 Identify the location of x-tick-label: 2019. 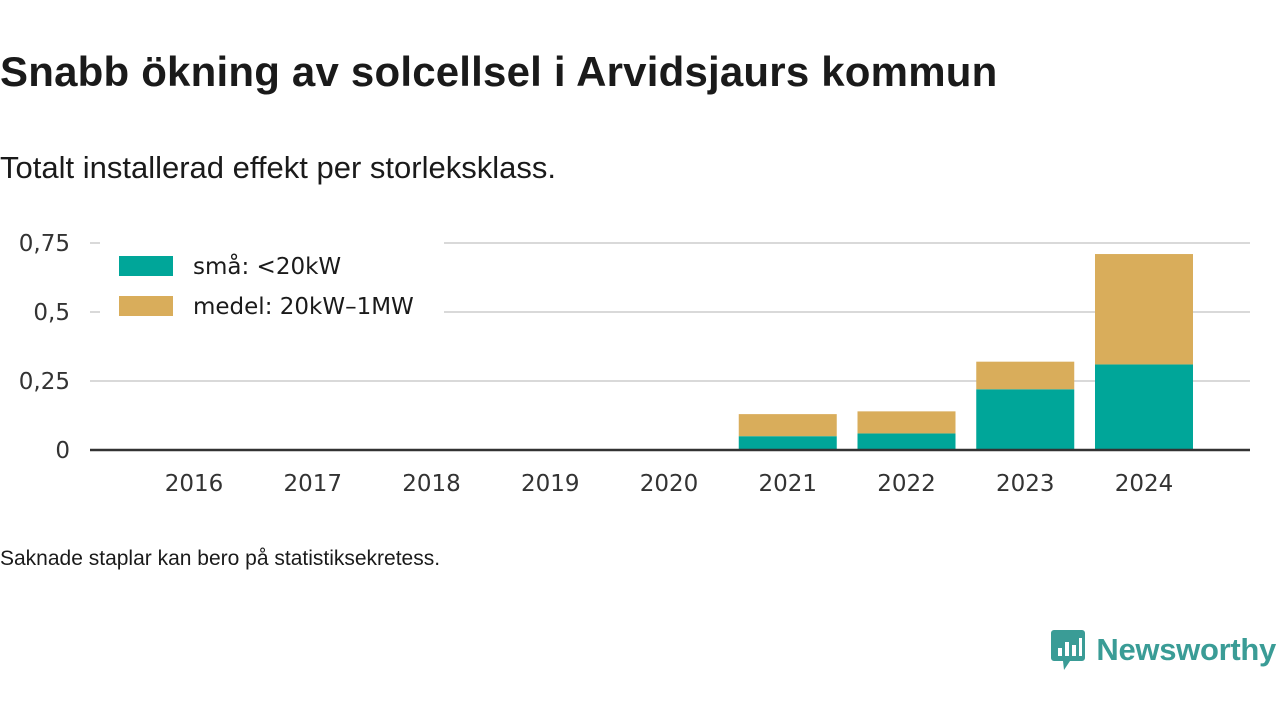
(550, 484).